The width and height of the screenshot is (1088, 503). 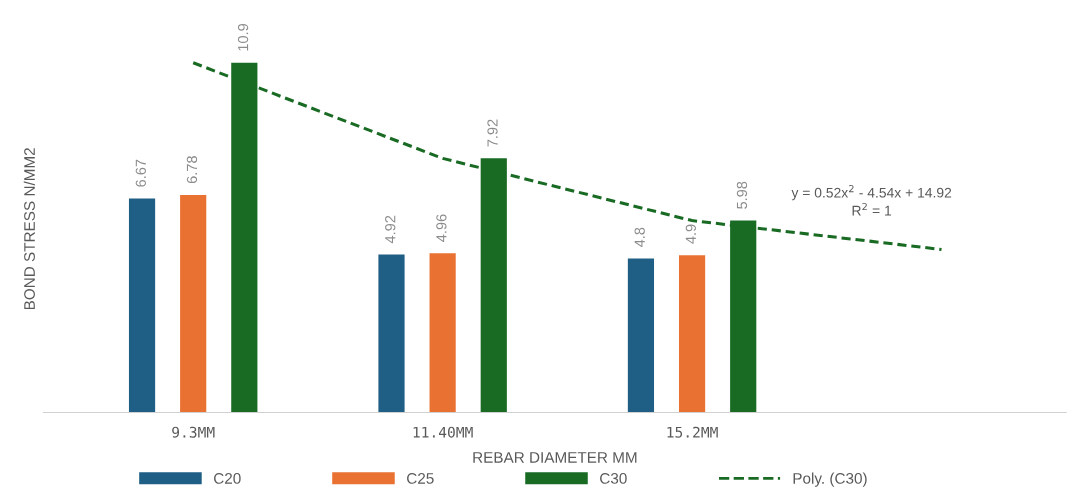 I want to click on legend-label: C30, so click(x=613, y=478).